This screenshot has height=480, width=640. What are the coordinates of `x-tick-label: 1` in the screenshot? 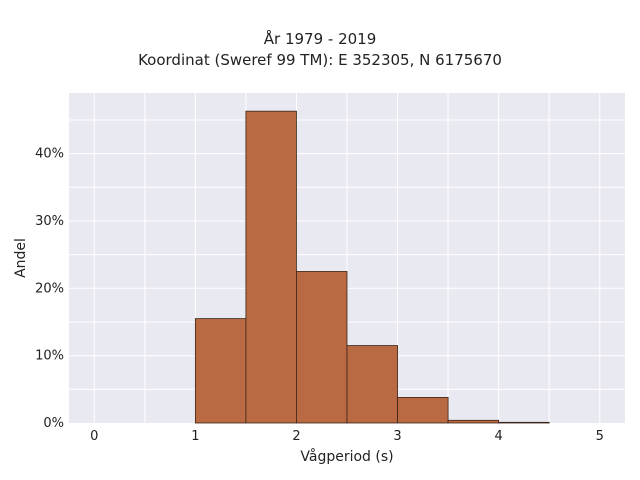 It's located at (195, 436).